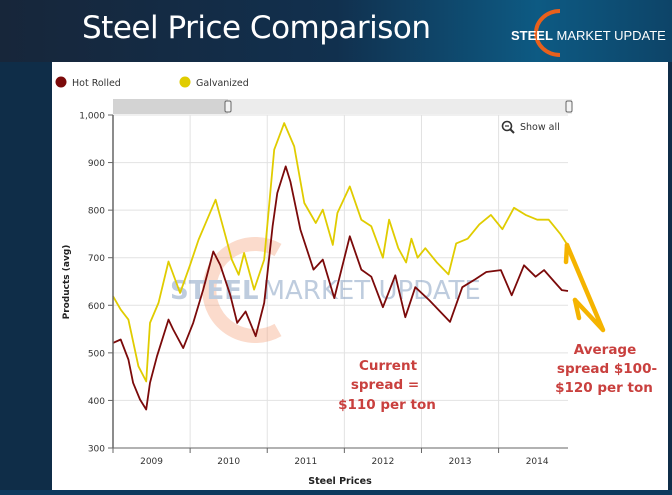 This screenshot has width=672, height=495. What do you see at coordinates (382, 462) in the screenshot?
I see `x-tick-label: 2012` at bounding box center [382, 462].